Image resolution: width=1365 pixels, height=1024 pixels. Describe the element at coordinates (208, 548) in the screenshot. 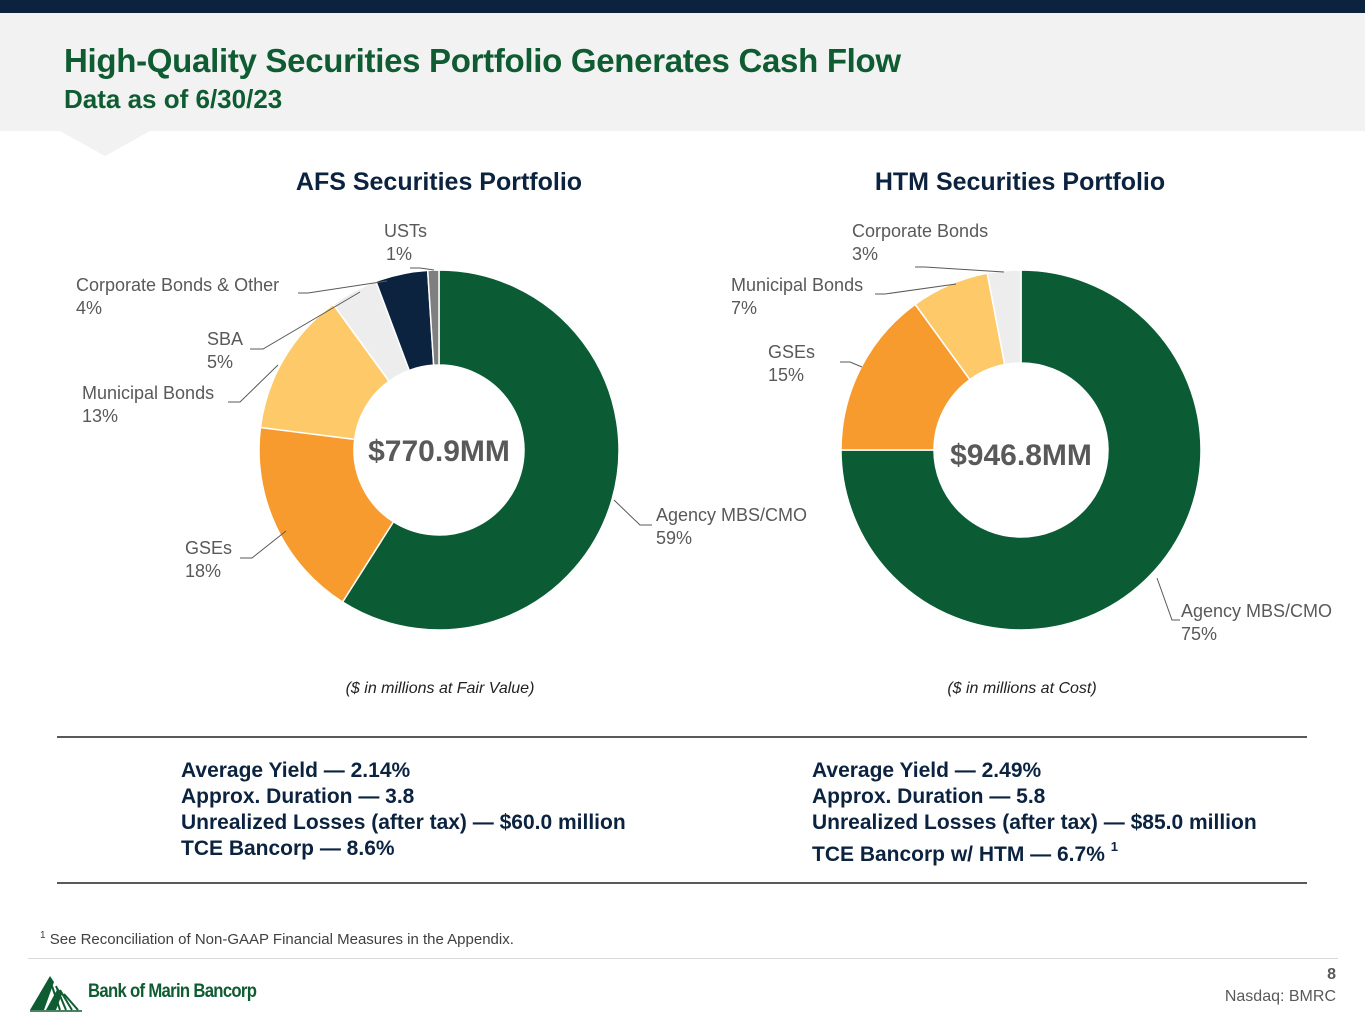

I see `afs-label-gses-name: GSEs` at that location.